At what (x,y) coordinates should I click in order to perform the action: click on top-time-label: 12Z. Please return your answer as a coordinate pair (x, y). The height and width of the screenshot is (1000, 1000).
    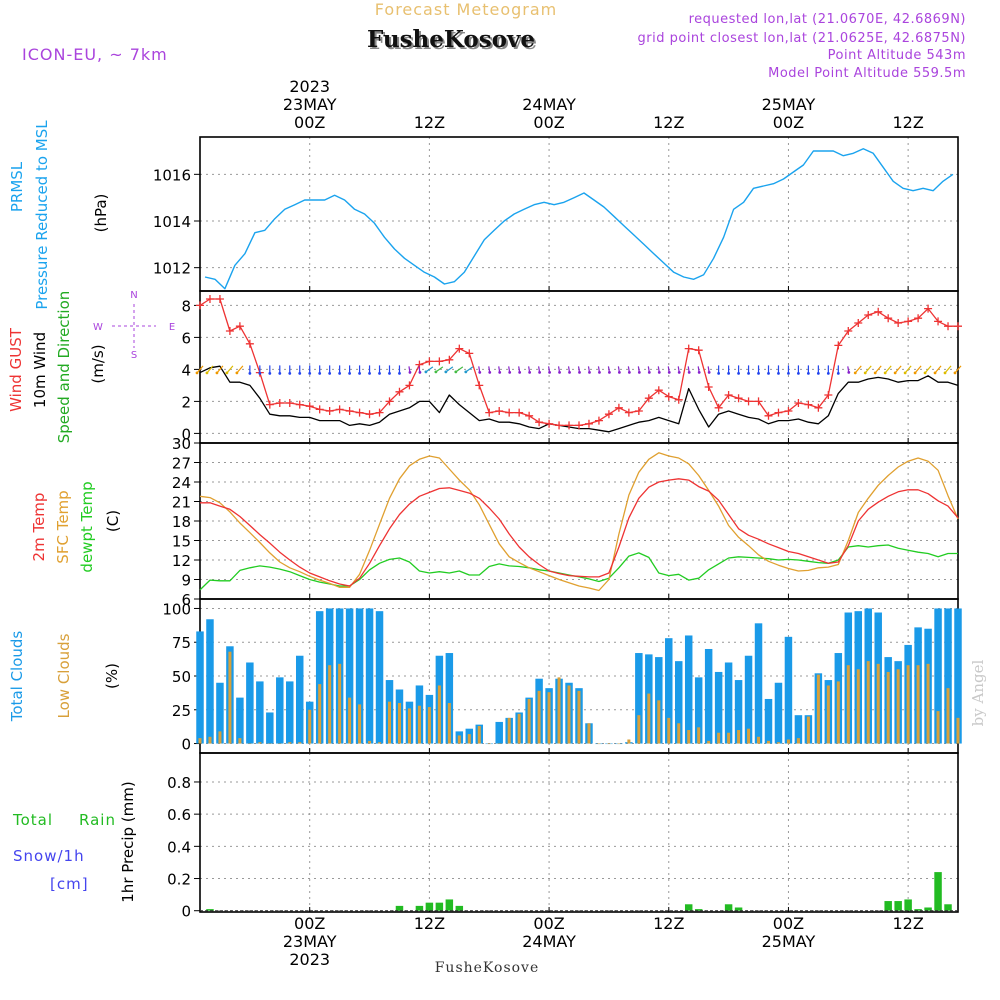
    Looking at the image, I should click on (668, 122).